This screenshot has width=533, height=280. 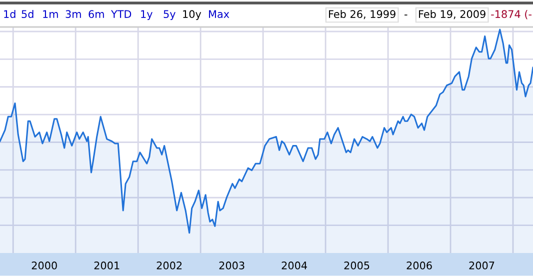 What do you see at coordinates (50, 14) in the screenshot?
I see `text: 1m` at bounding box center [50, 14].